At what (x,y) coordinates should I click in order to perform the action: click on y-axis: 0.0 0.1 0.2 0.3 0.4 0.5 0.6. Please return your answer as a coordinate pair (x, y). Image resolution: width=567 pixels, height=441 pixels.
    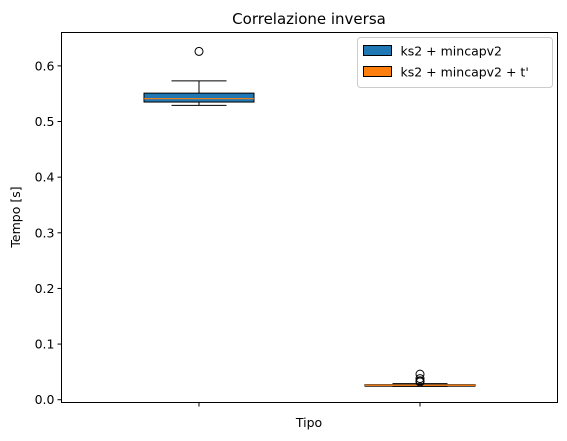
    Looking at the image, I should click on (48, 232).